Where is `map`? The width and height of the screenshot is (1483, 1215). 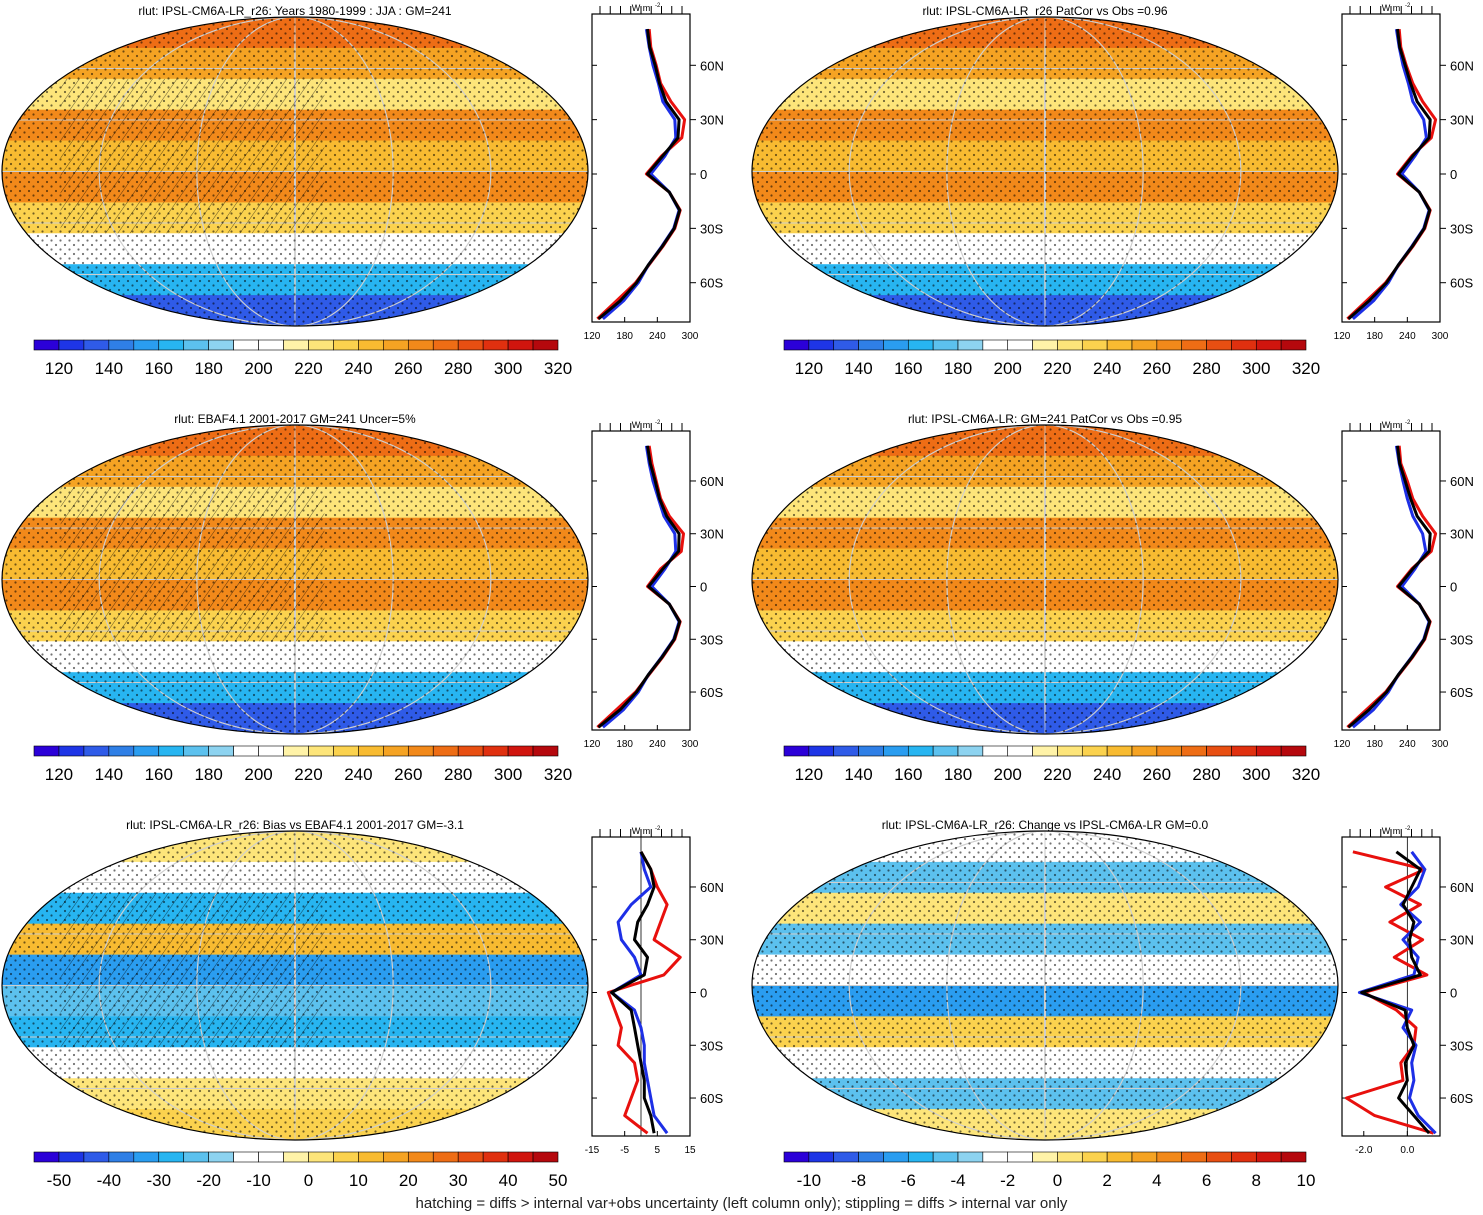
map is located at coordinates (295, 579).